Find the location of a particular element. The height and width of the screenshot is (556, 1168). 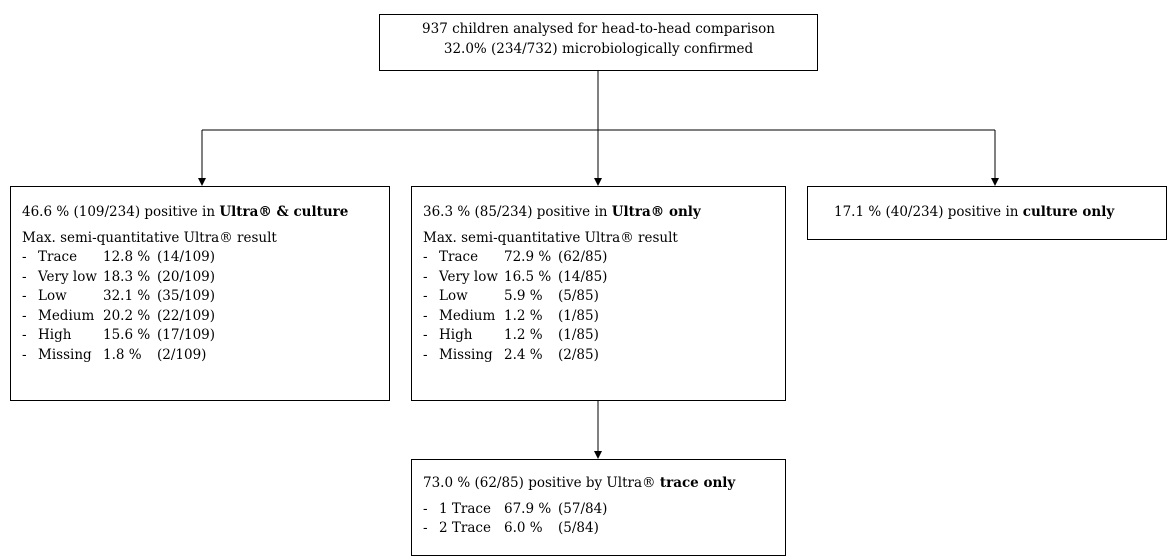

ultra-only-heading: 36.3 % (85/234) positive in Ultra® only is located at coordinates (604, 213).